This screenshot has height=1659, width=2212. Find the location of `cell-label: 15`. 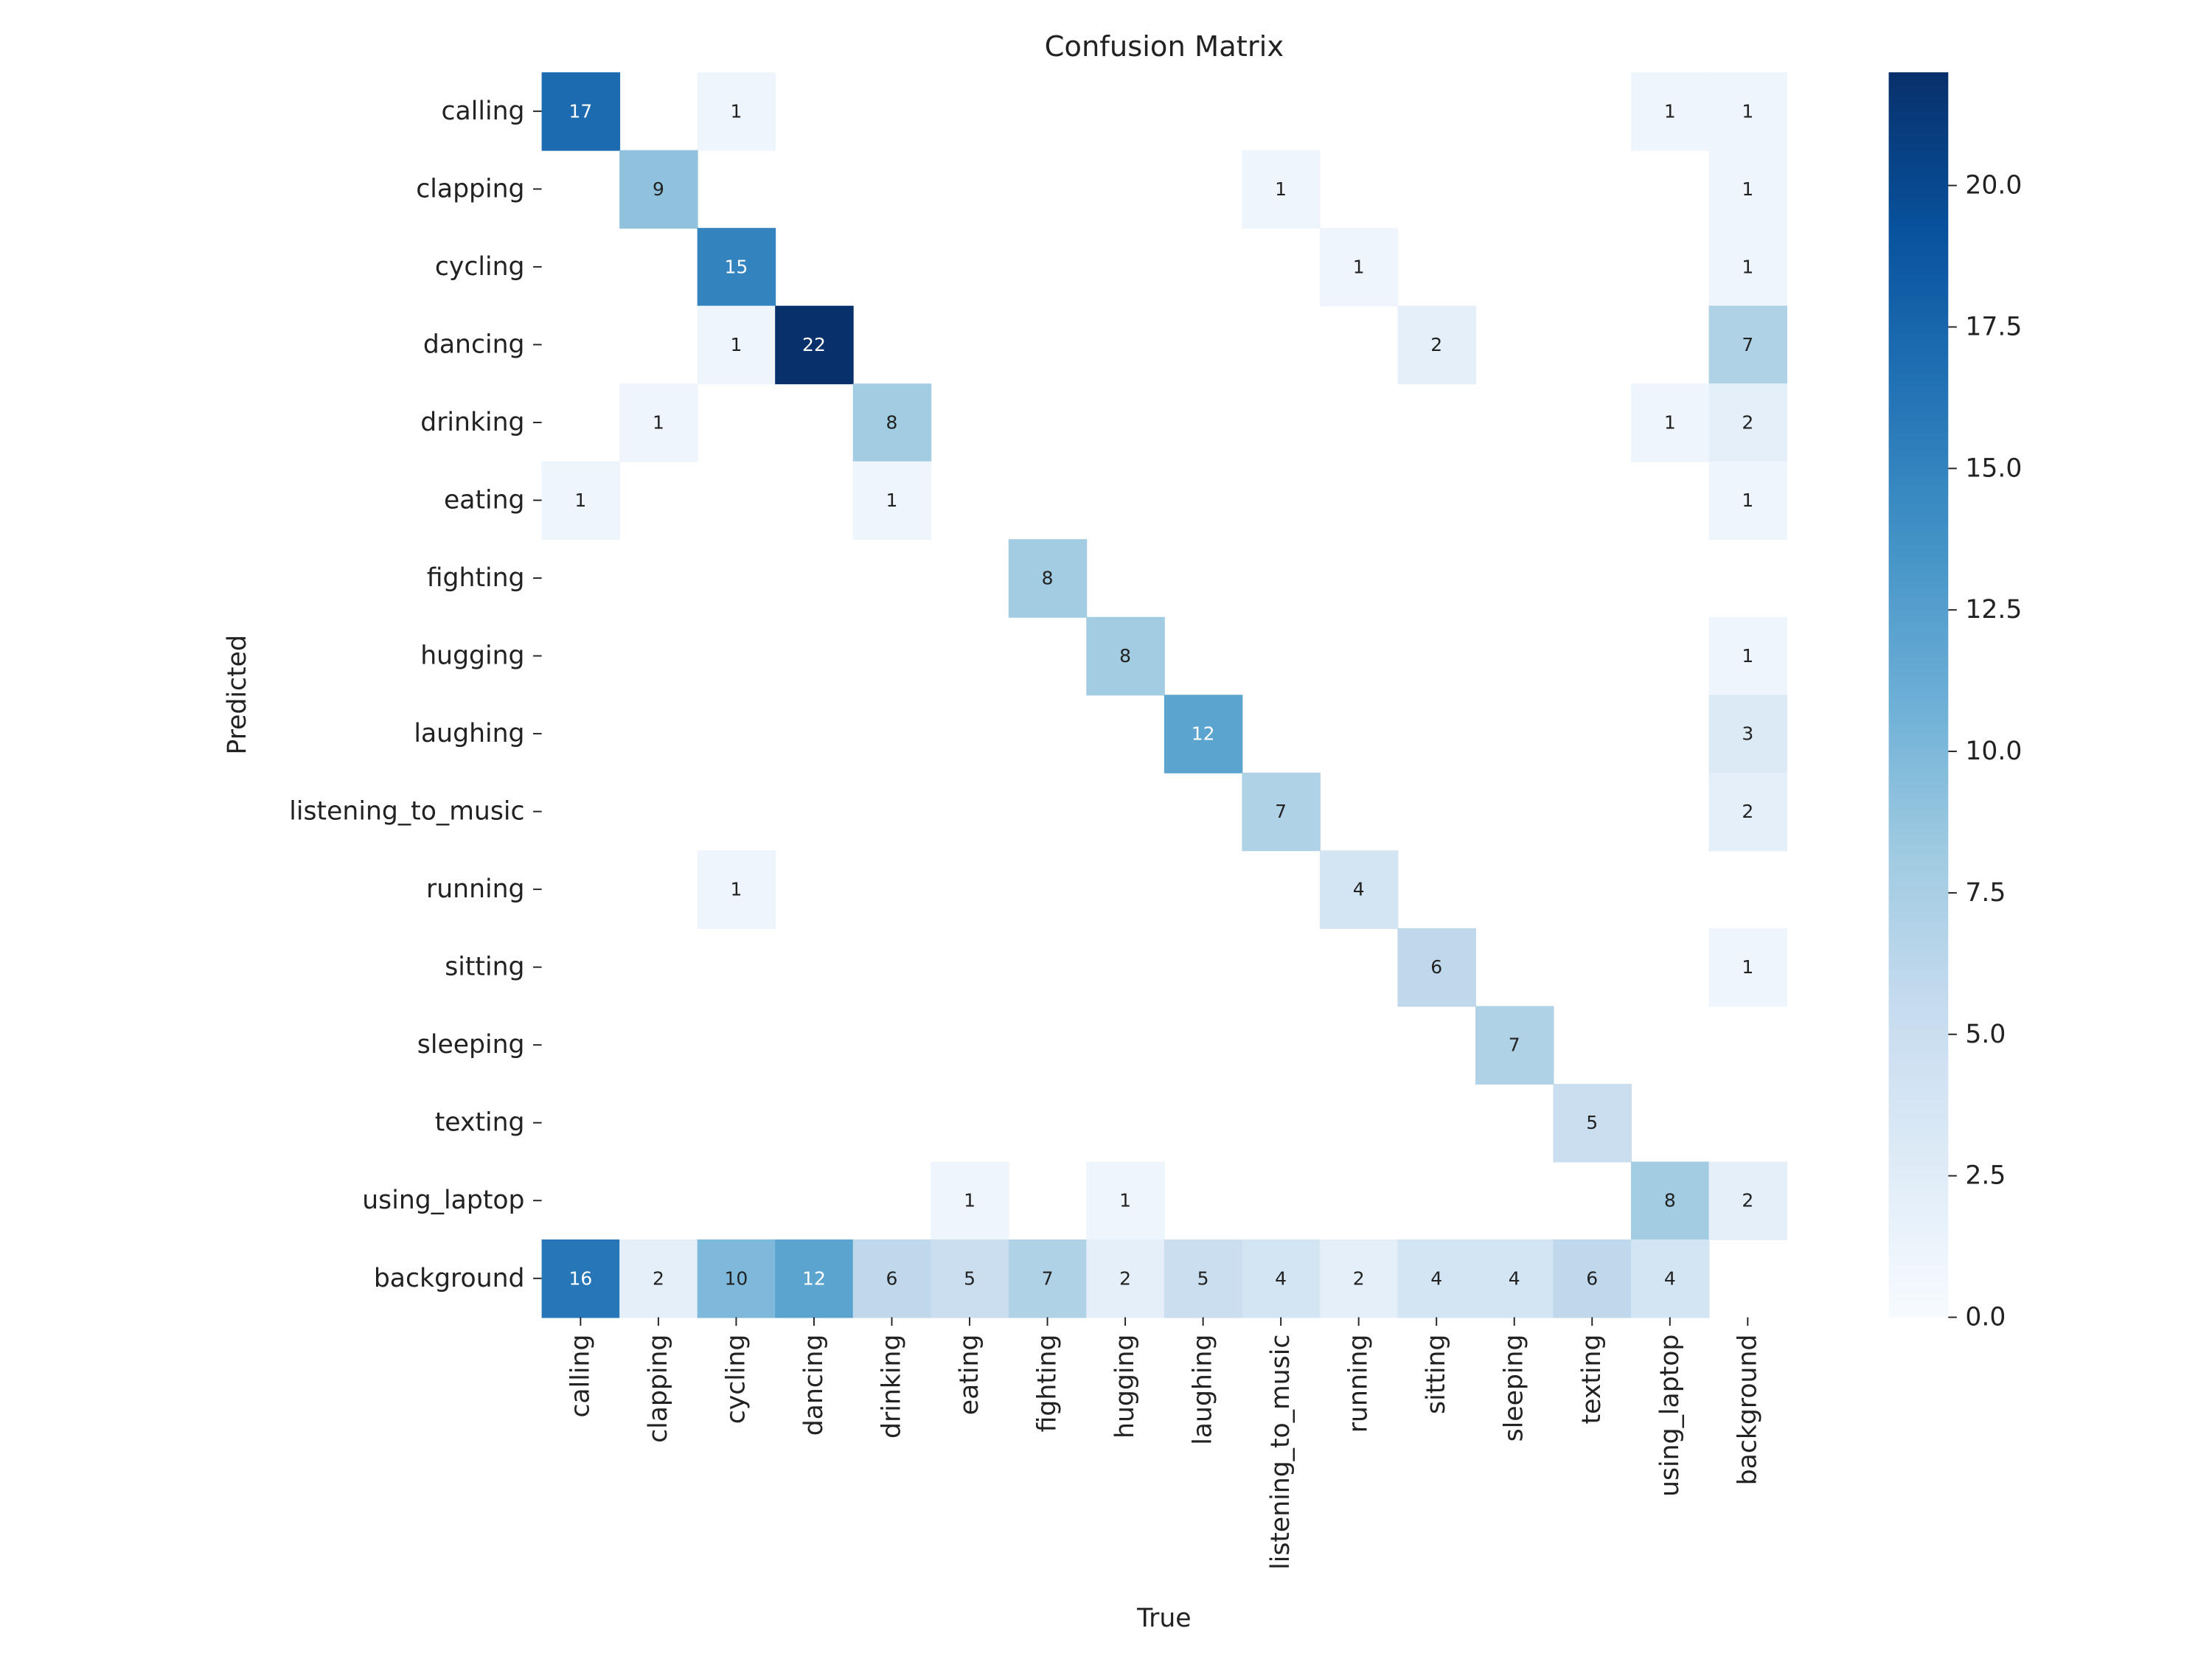

cell-label: 15 is located at coordinates (736, 266).